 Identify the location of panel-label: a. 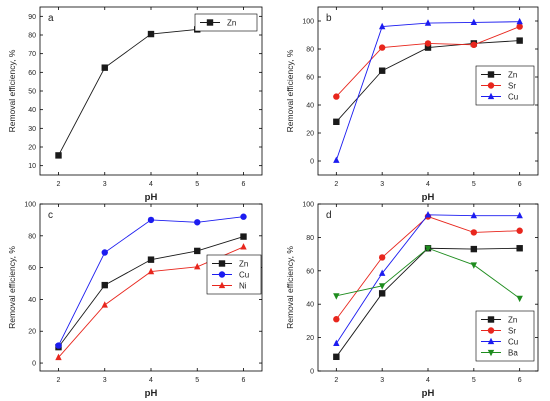
(51, 18).